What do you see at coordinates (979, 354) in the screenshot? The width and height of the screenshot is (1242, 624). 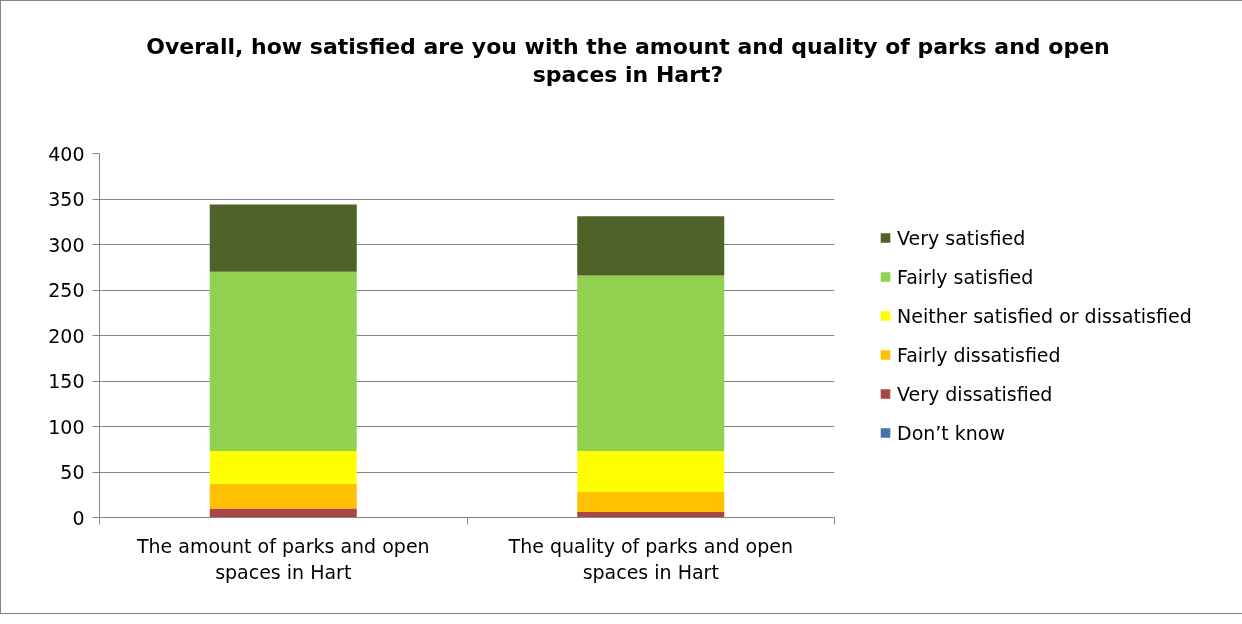 I see `legend-label: Fairly dissatisfied` at bounding box center [979, 354].